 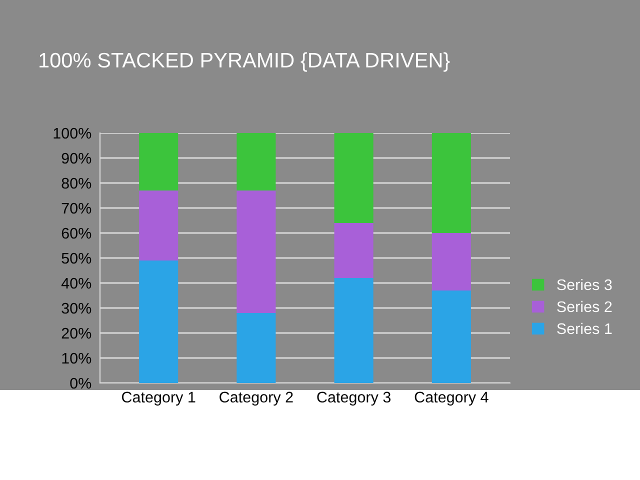 I want to click on x-tick-label: Category 2, so click(x=256, y=399).